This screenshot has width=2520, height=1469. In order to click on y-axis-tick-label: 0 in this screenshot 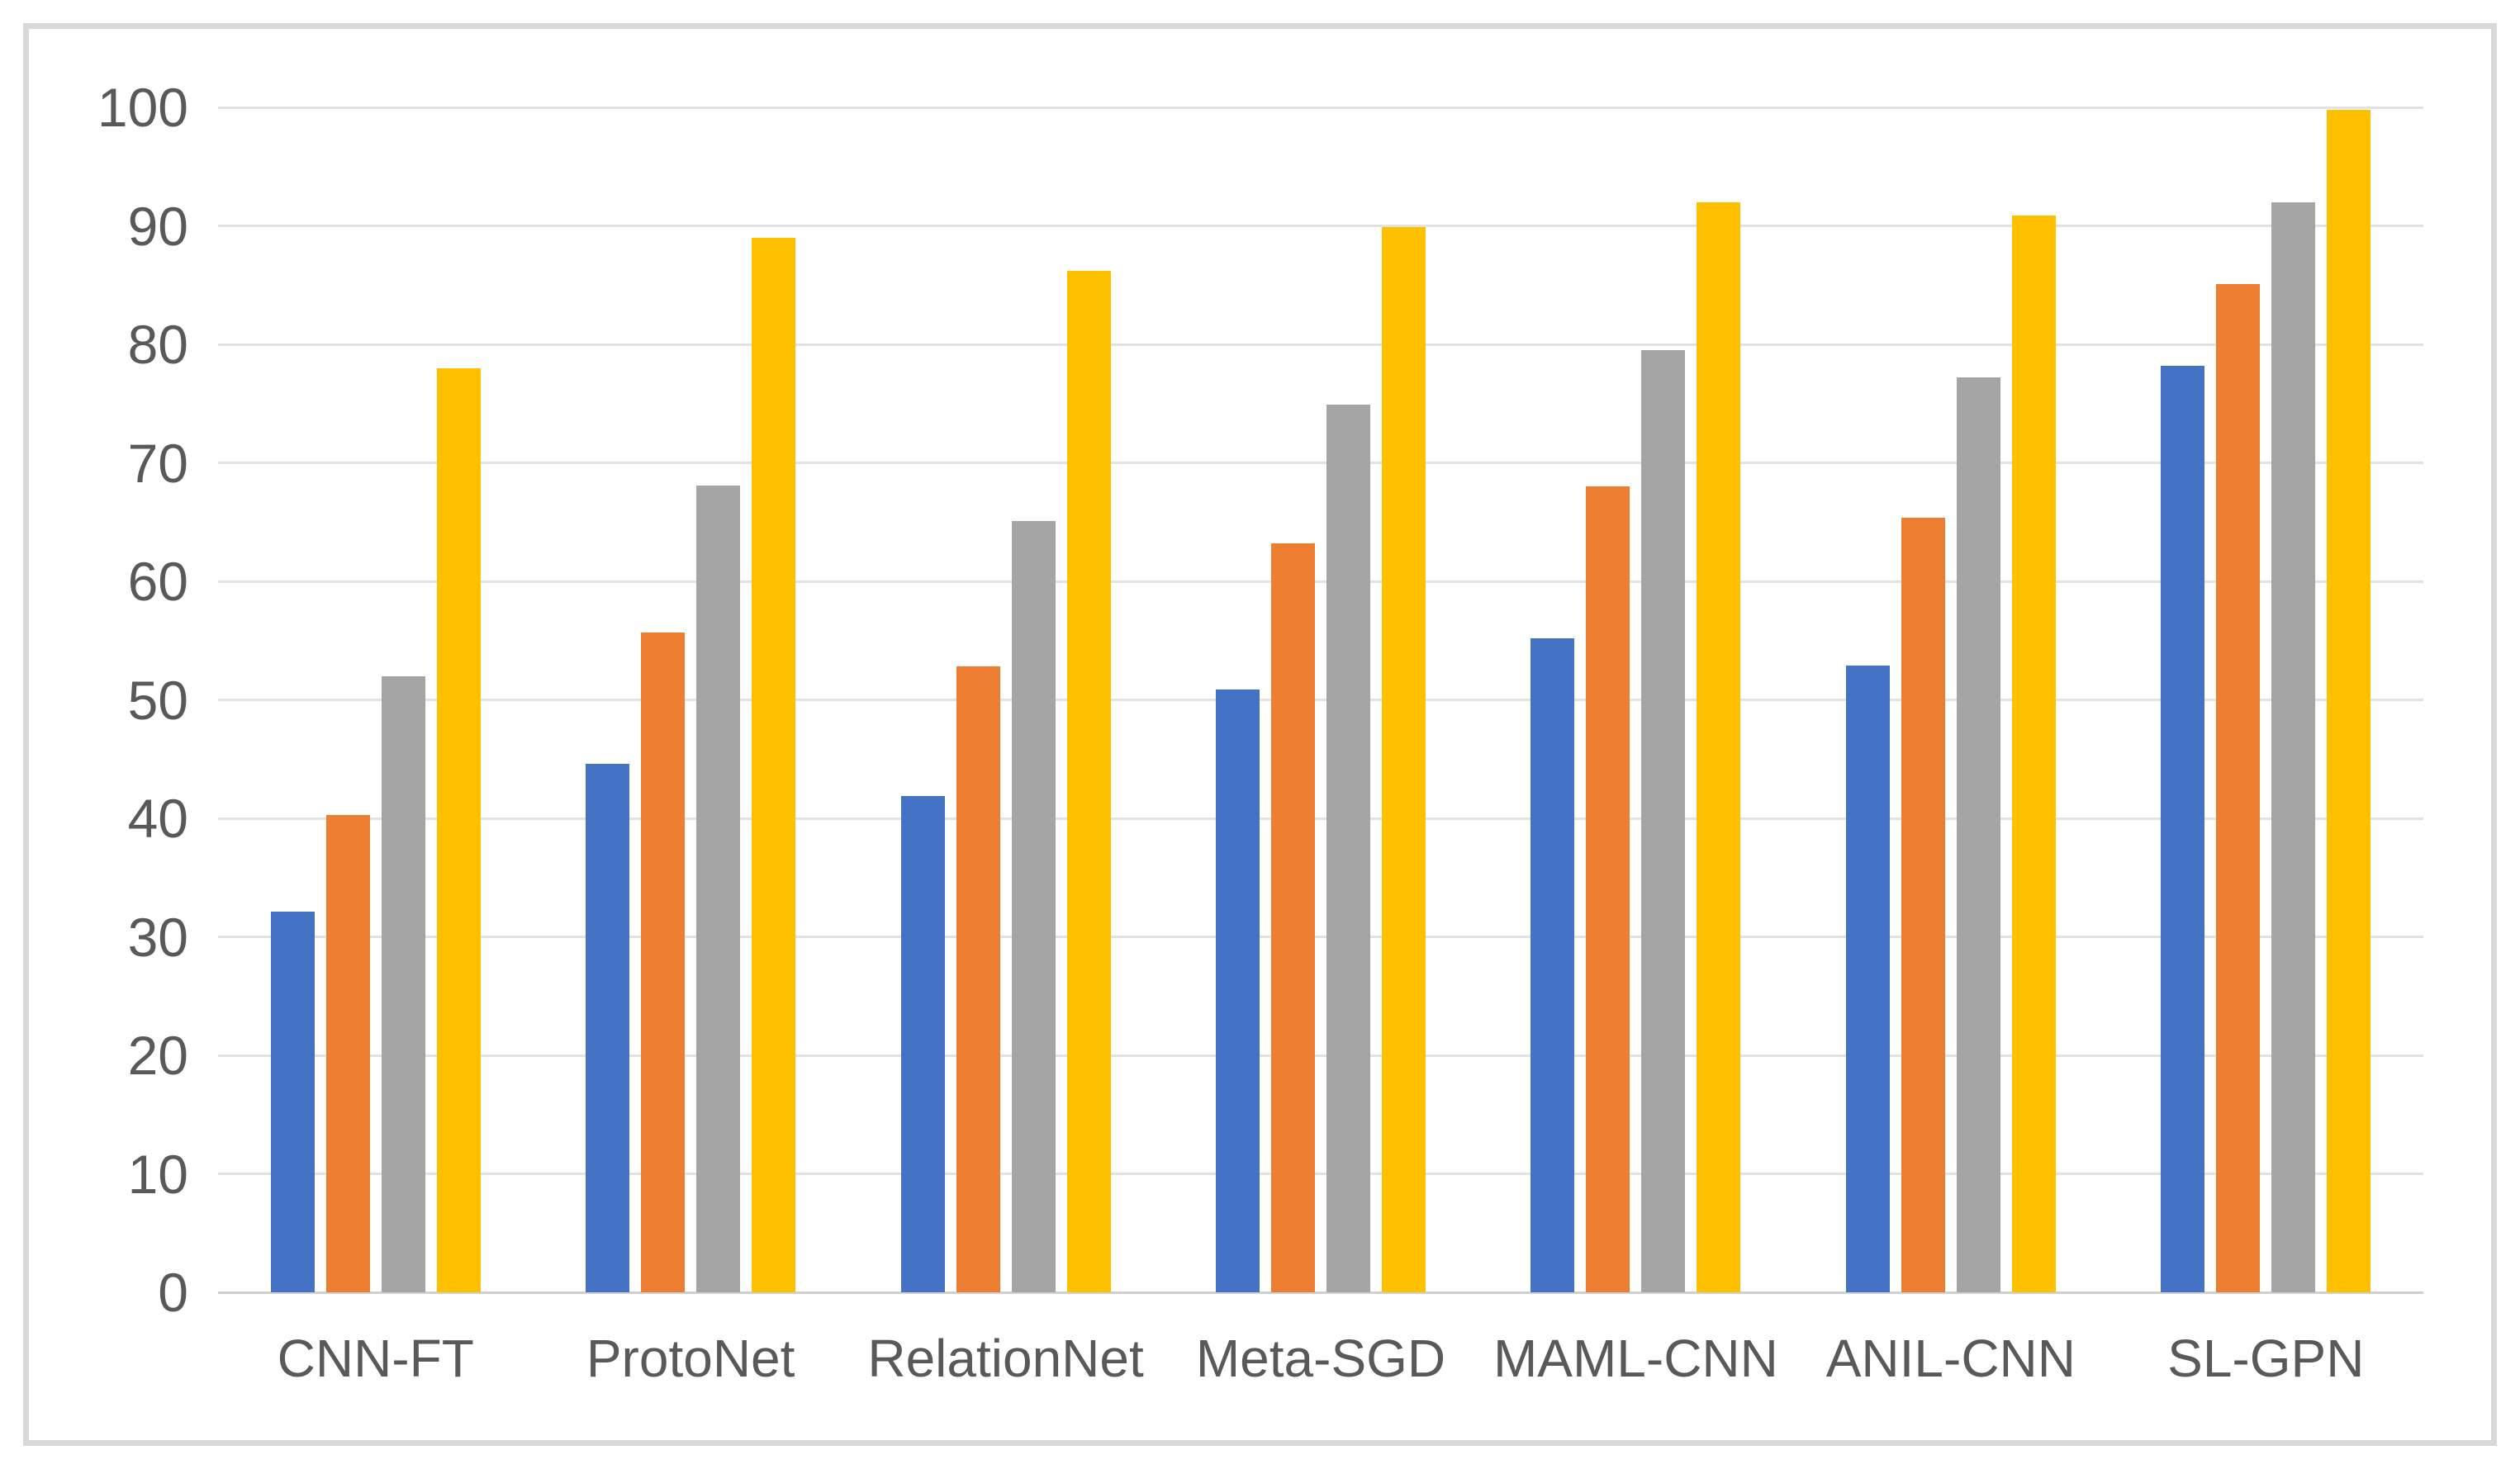, I will do `click(173, 1292)`.